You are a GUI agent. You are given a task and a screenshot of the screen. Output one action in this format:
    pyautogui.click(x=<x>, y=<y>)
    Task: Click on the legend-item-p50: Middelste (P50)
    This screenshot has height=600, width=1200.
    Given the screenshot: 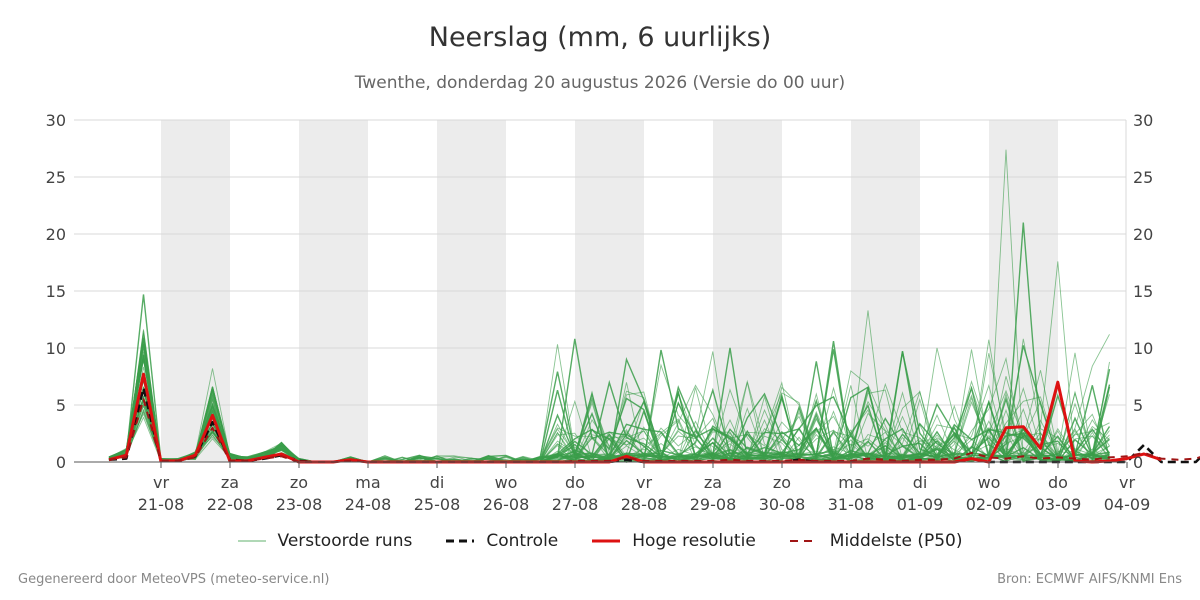 What is the action you would take?
    pyautogui.click(x=876, y=541)
    